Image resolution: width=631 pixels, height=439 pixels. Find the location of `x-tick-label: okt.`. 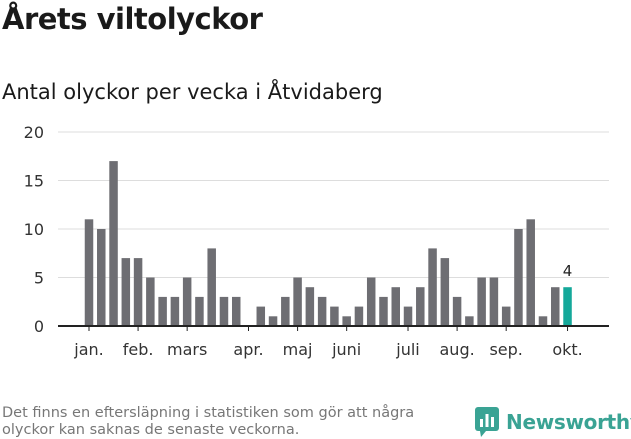

x-tick-label: okt. is located at coordinates (567, 349).